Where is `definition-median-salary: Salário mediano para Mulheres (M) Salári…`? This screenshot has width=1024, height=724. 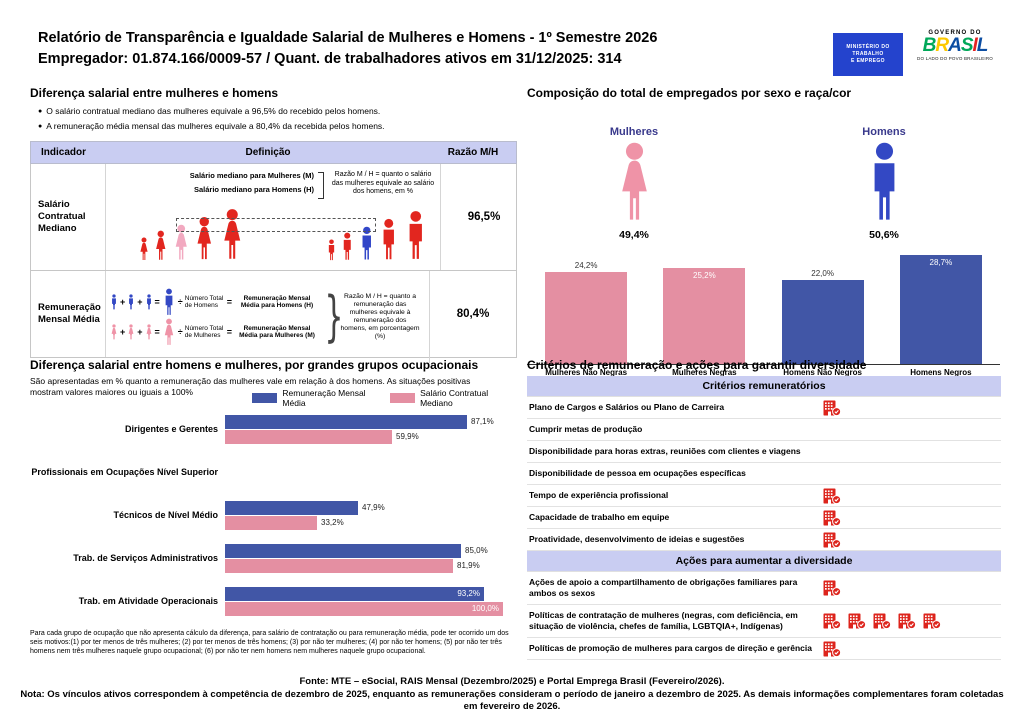
definition-median-salary: Salário mediano para Mulheres (M) Salári… is located at coordinates (273, 217).